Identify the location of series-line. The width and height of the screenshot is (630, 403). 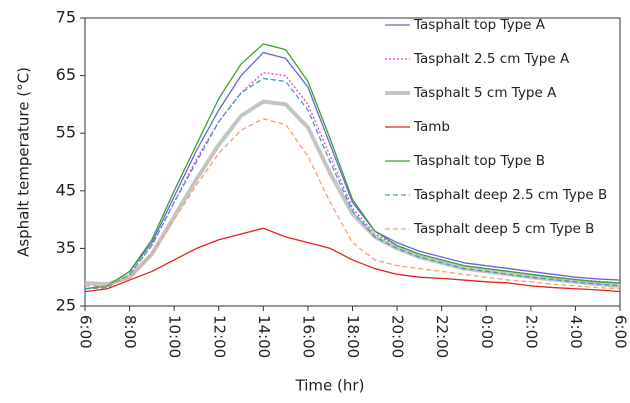
(352, 260).